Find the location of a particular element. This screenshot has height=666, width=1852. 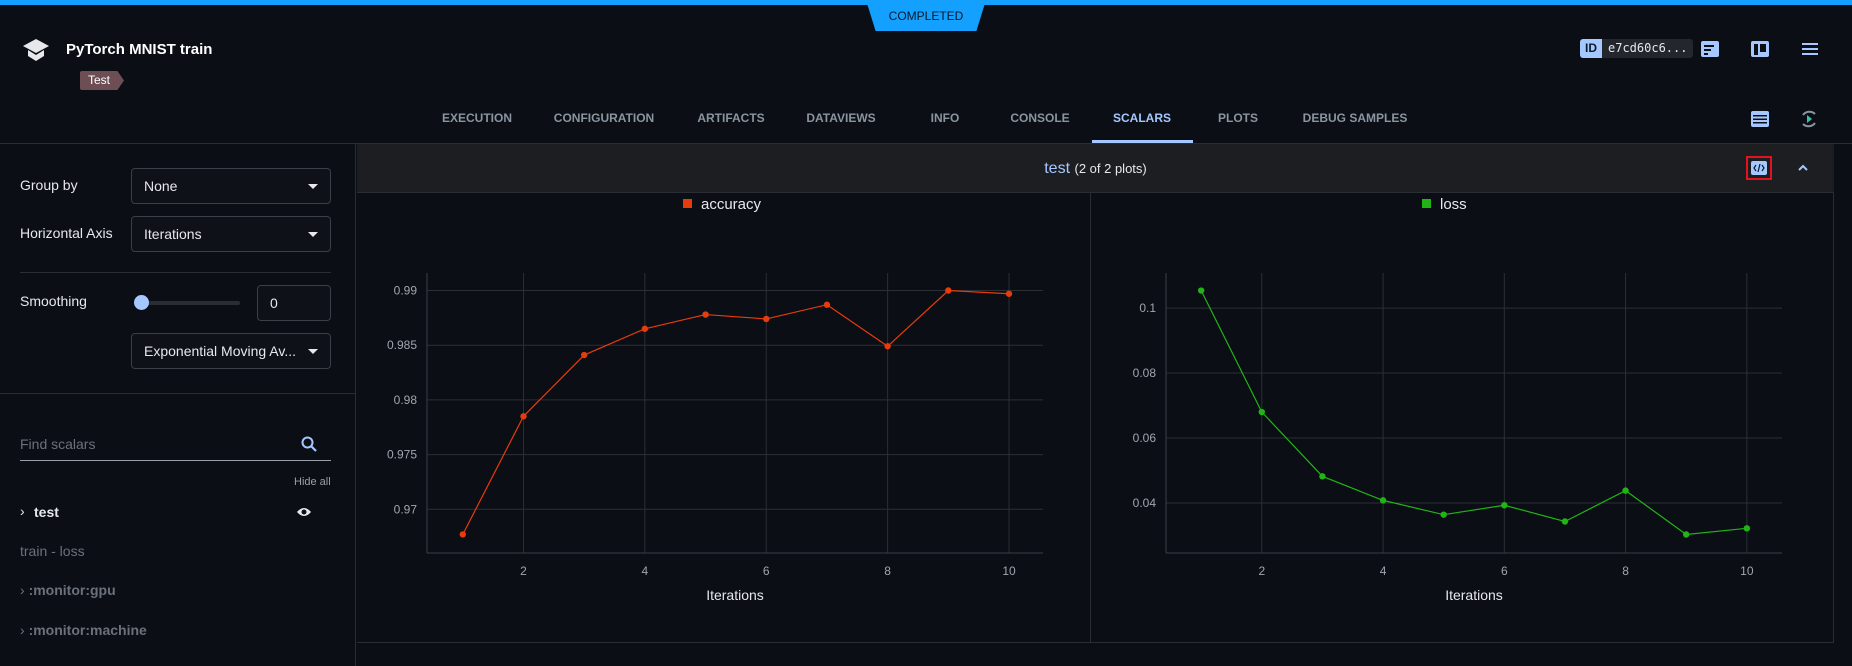

tree-item-label: :monitor:gpu is located at coordinates (72, 590).